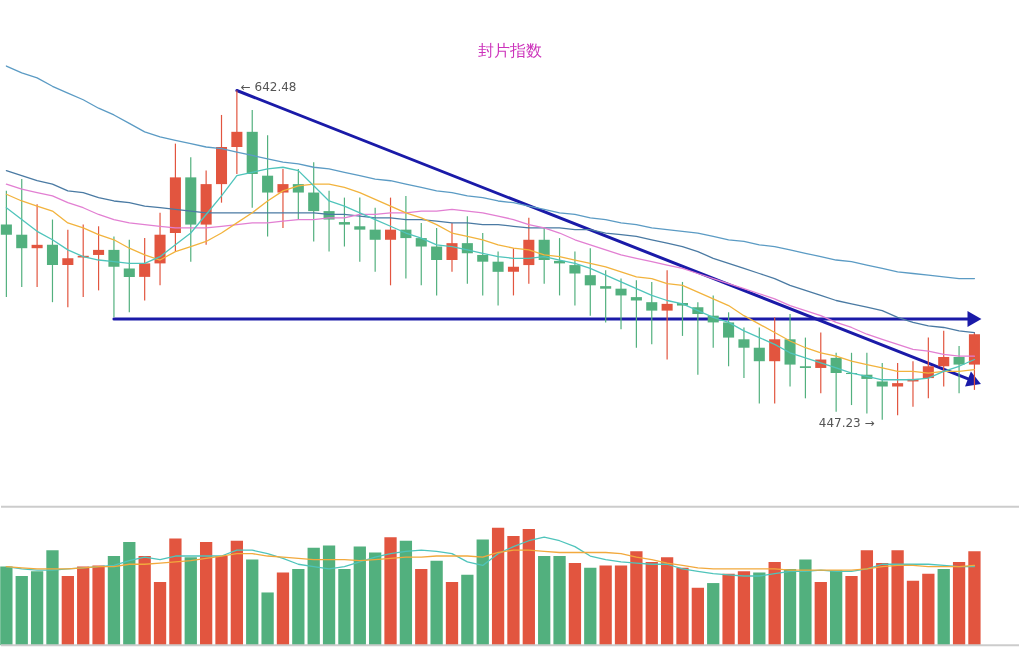  Describe the element at coordinates (846, 423) in the screenshot. I see `annotation: 447.23 →` at that location.